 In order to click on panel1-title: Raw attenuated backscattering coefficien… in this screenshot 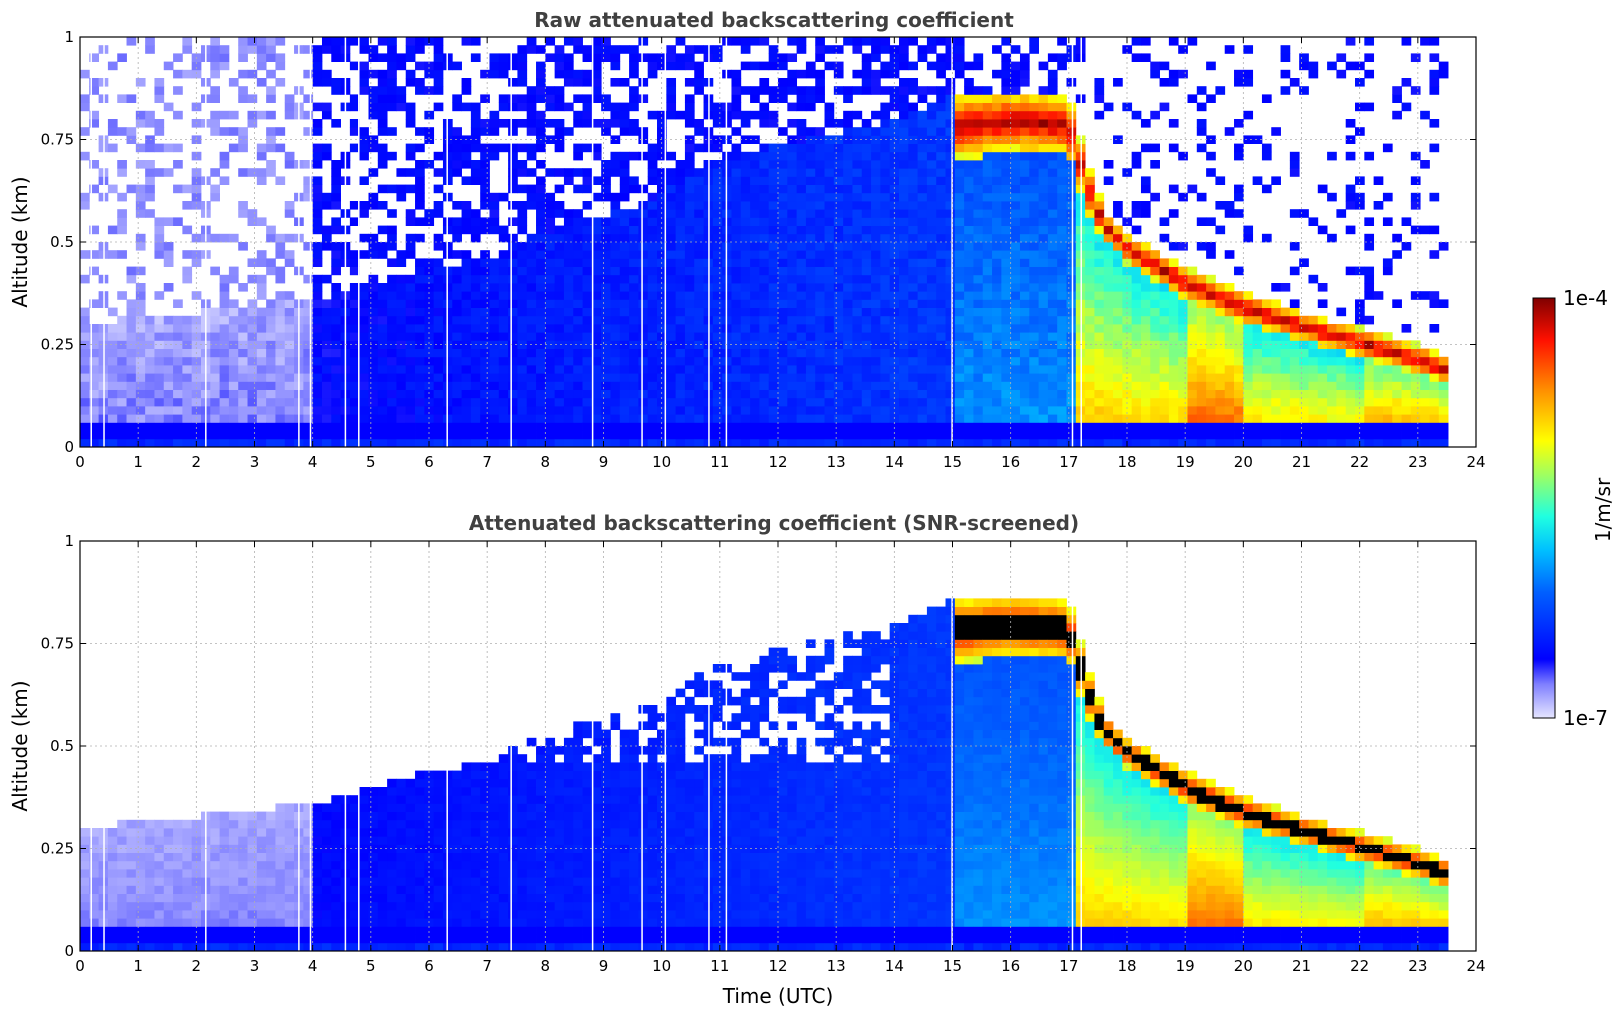, I will do `click(774, 20)`.